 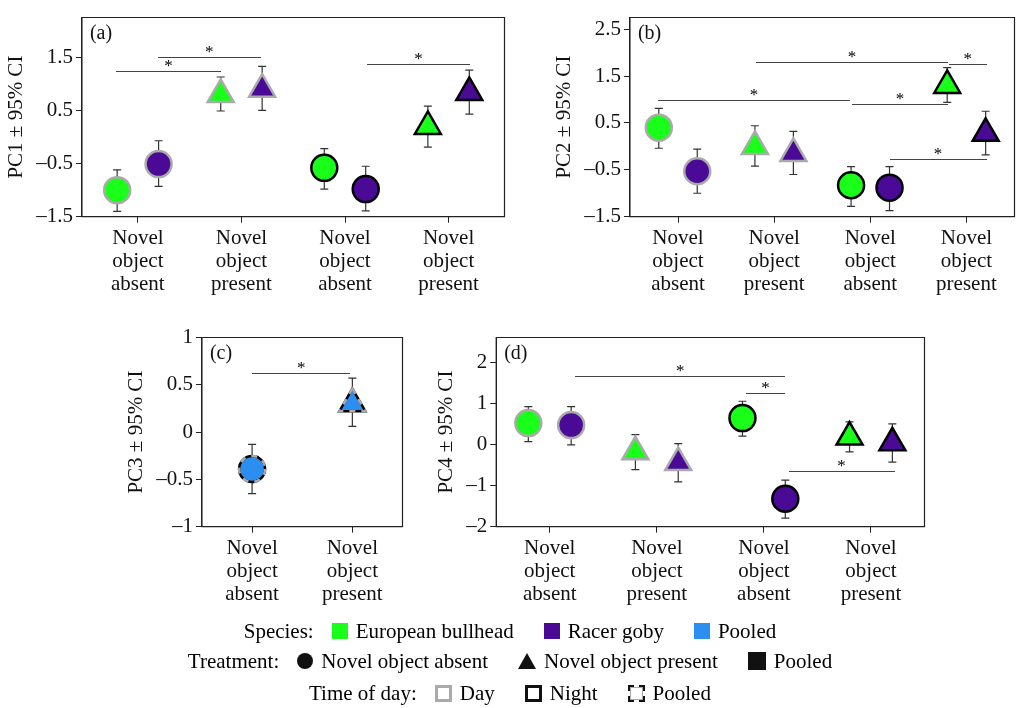 What do you see at coordinates (631, 661) in the screenshot?
I see `text: Novel object present` at bounding box center [631, 661].